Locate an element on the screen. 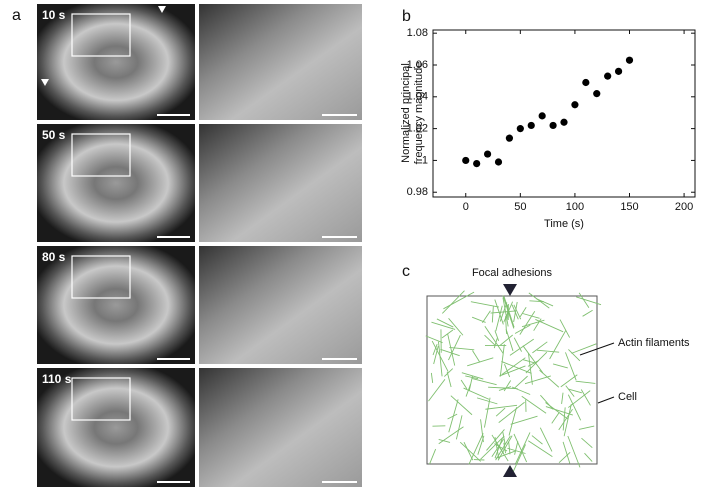  y-axis-label: frequency magnitude is located at coordinates (419, 113).